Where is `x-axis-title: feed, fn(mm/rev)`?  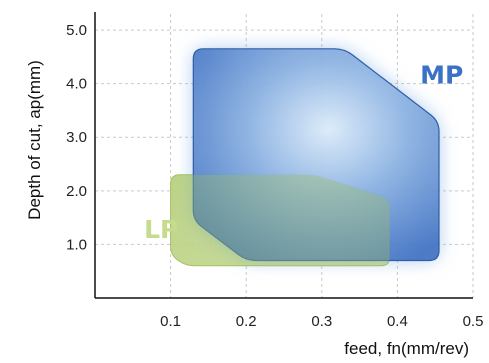 x-axis-title: feed, fn(mm/rev) is located at coordinates (406, 348).